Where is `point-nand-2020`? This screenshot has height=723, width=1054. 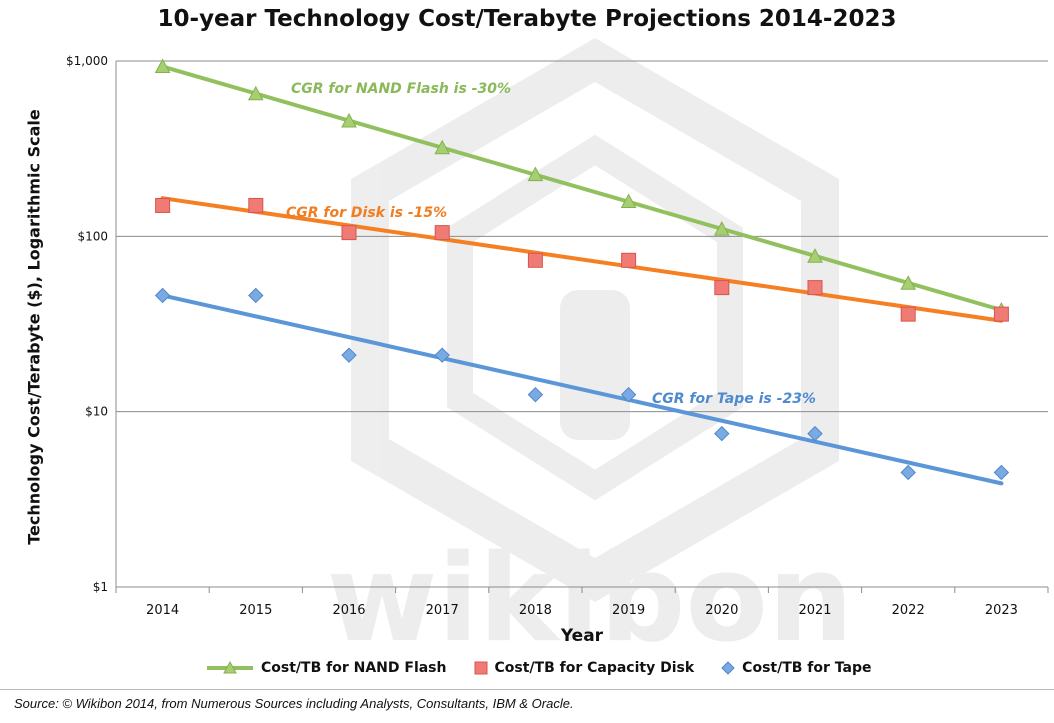 point-nand-2020 is located at coordinates (721, 228).